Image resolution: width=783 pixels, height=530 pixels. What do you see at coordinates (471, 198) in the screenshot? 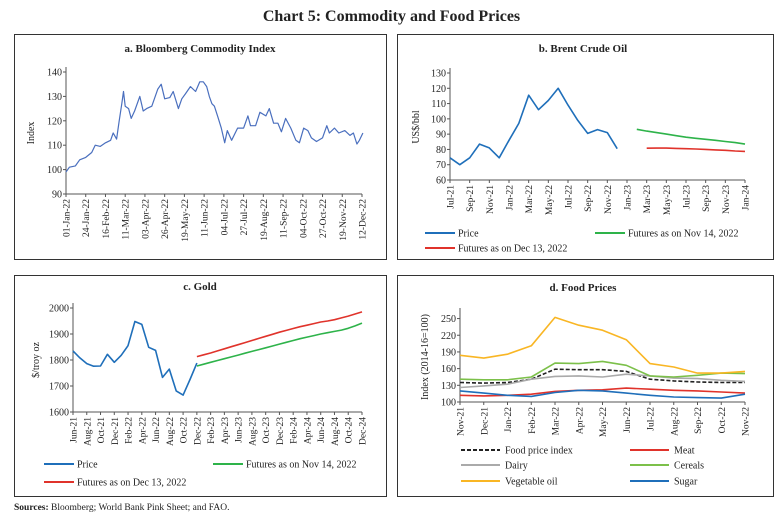
I see `x-tick-label: Sep-21` at bounding box center [471, 198].